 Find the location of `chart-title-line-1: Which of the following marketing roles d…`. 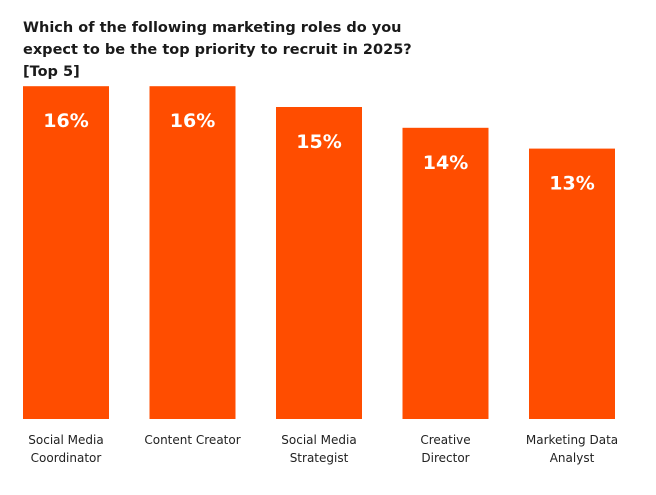

chart-title-line-1: Which of the following marketing roles d… is located at coordinates (212, 28).